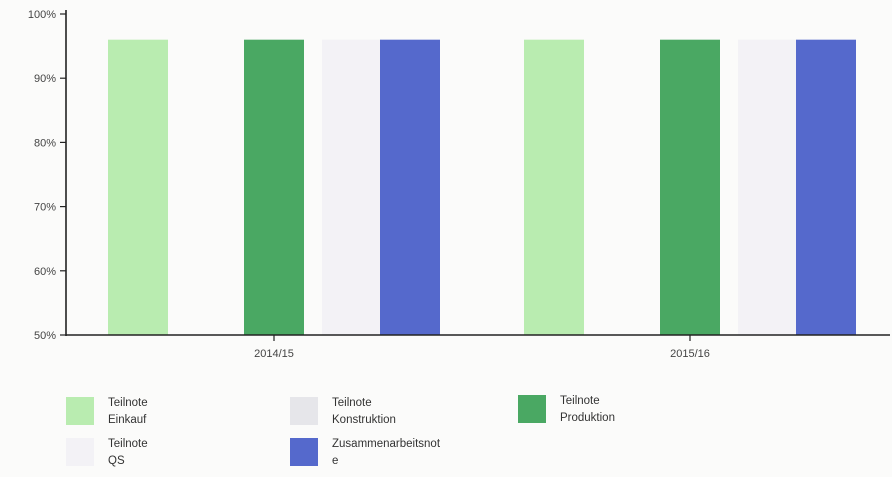 Image resolution: width=892 pixels, height=477 pixels. What do you see at coordinates (45, 336) in the screenshot?
I see `y-tick-label: 50%` at bounding box center [45, 336].